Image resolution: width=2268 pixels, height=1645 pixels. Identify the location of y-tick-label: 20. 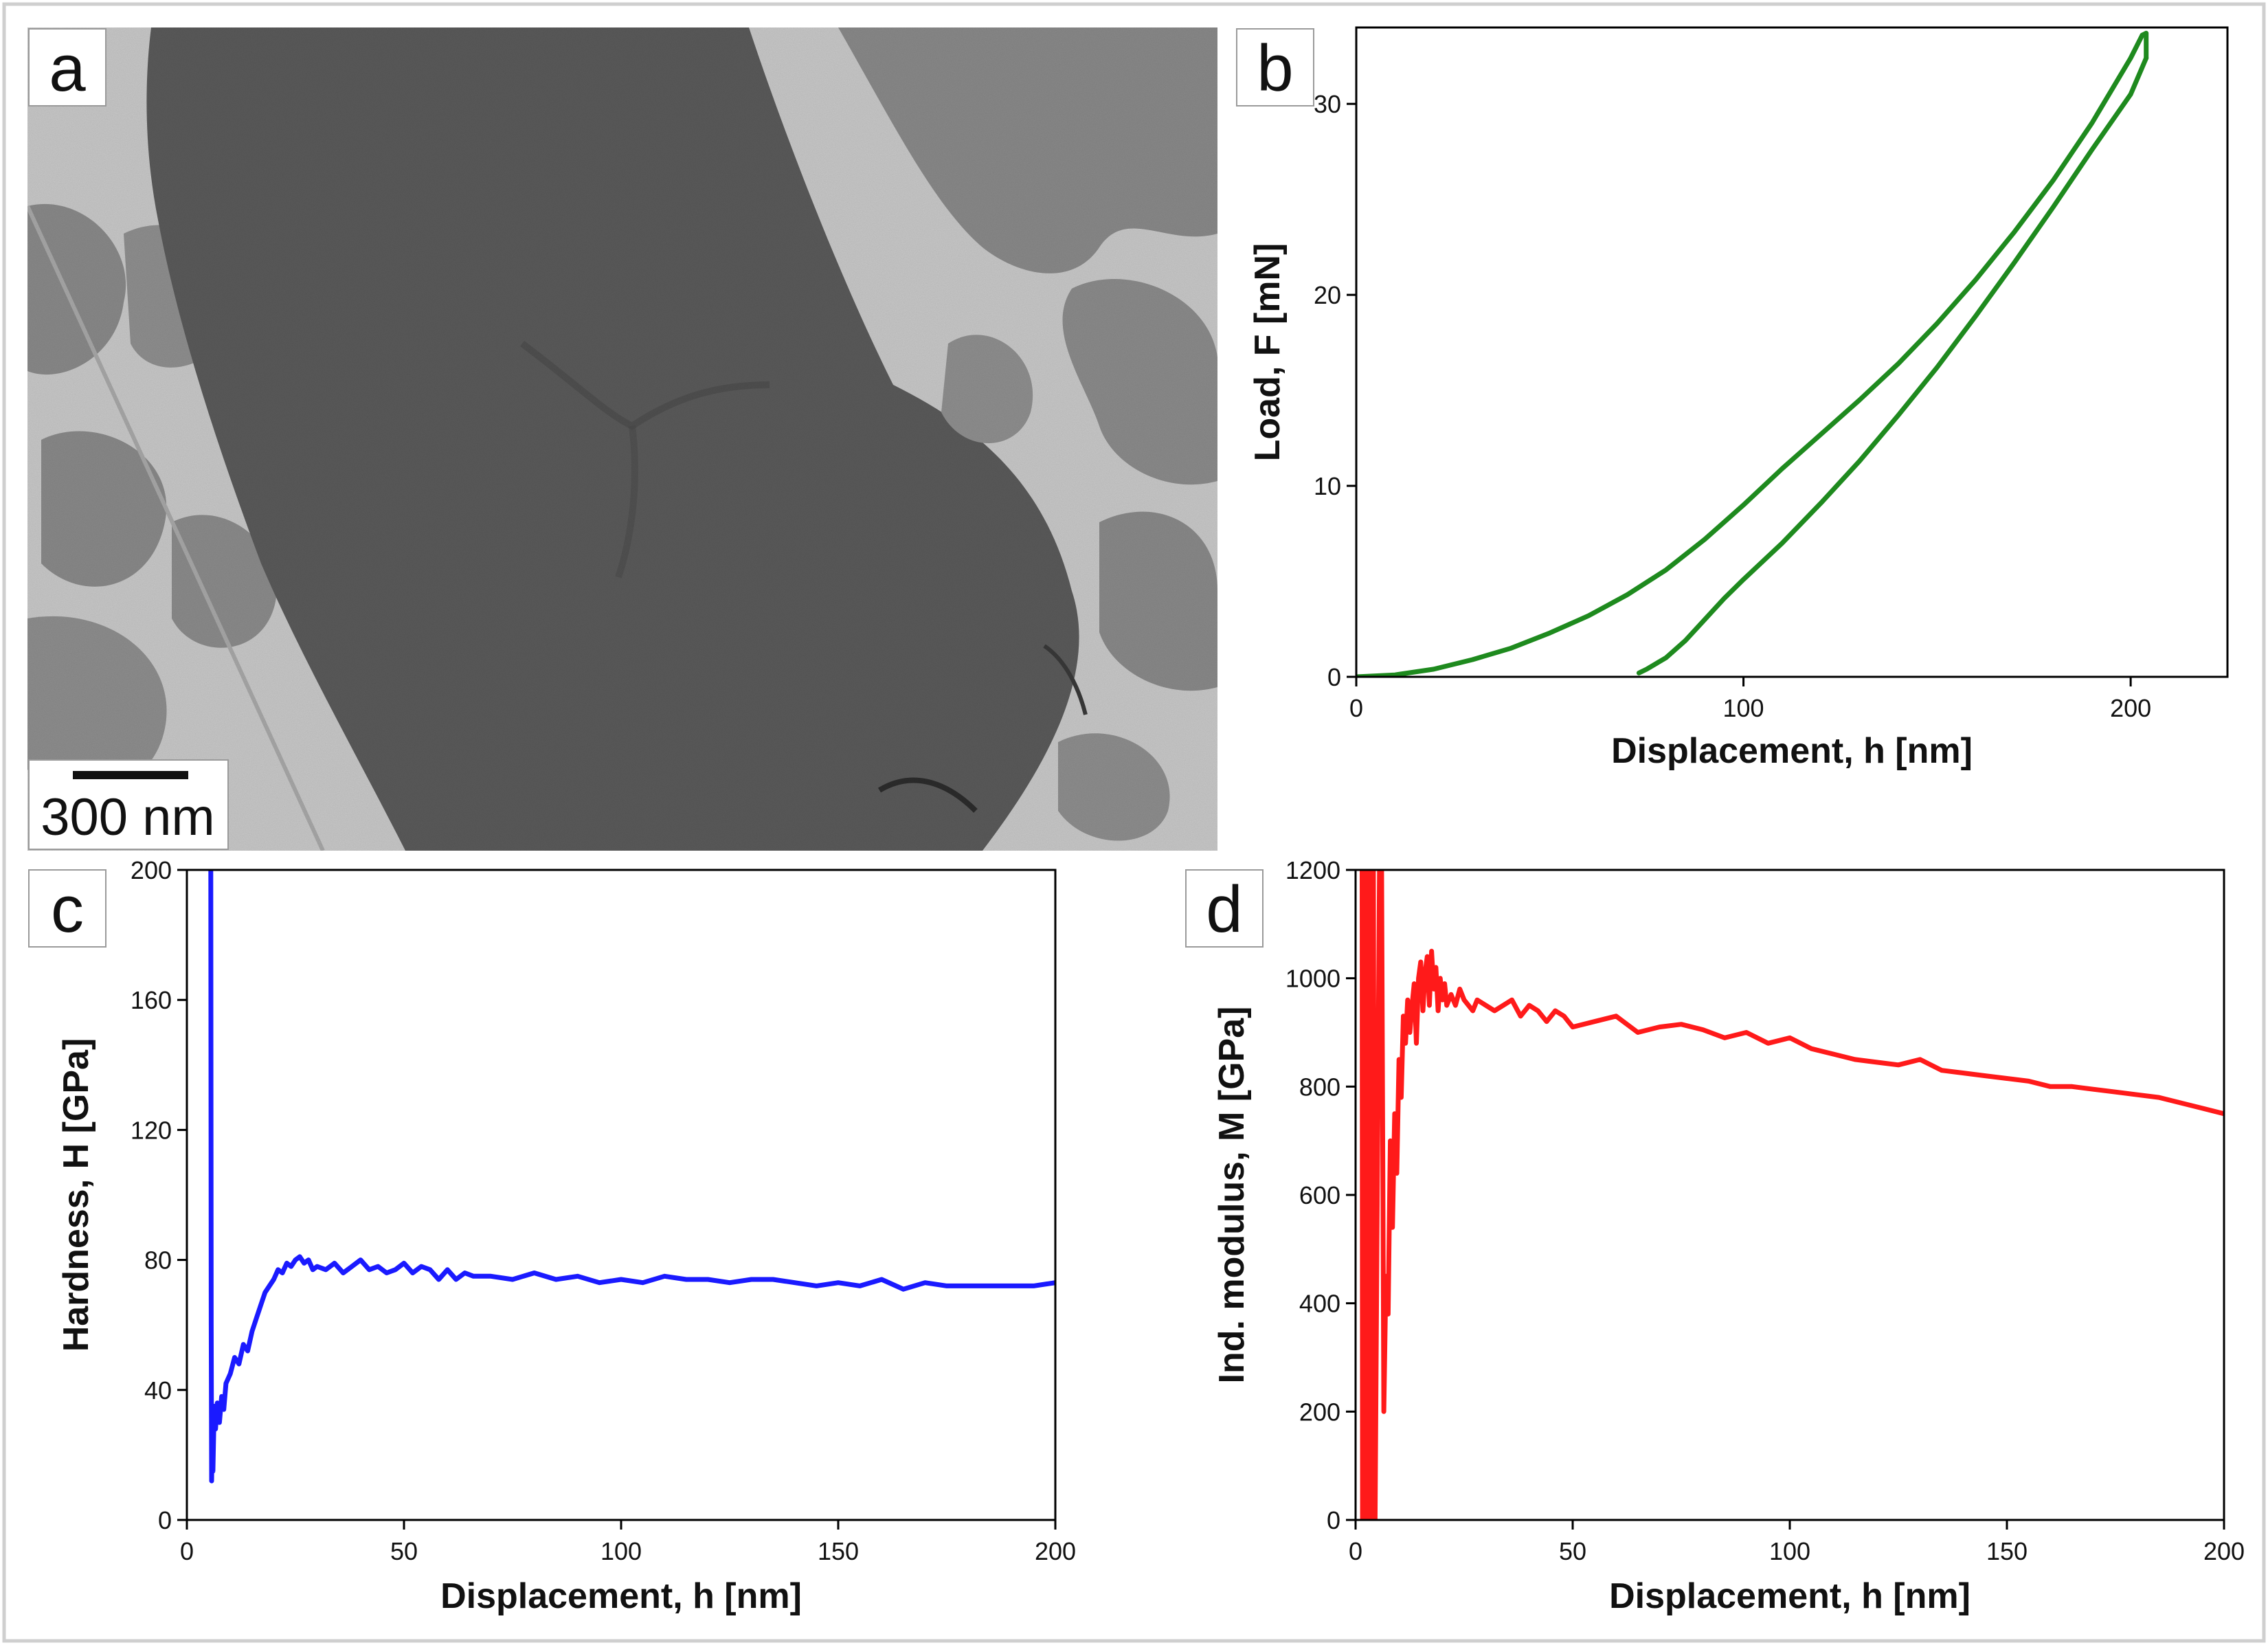
(1327, 295).